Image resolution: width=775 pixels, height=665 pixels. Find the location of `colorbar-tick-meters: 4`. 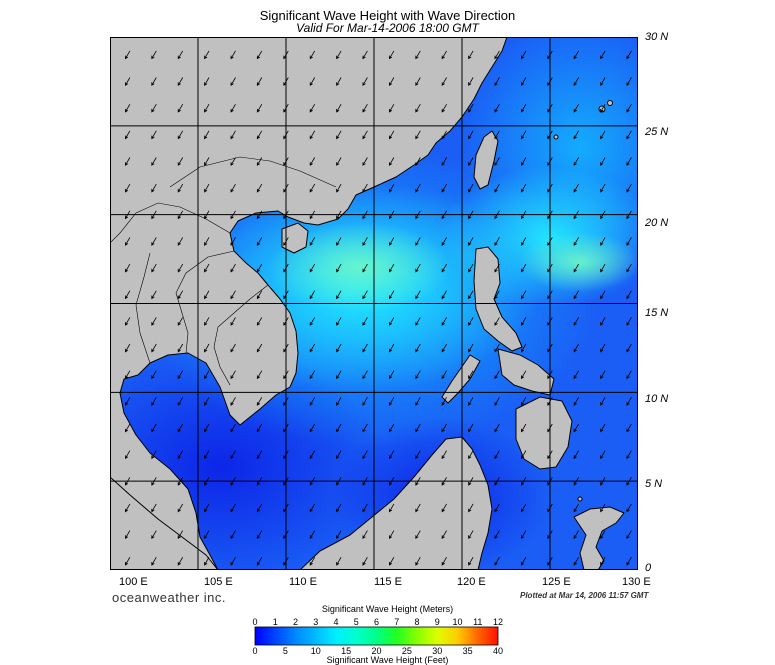

colorbar-tick-meters: 4 is located at coordinates (335, 622).